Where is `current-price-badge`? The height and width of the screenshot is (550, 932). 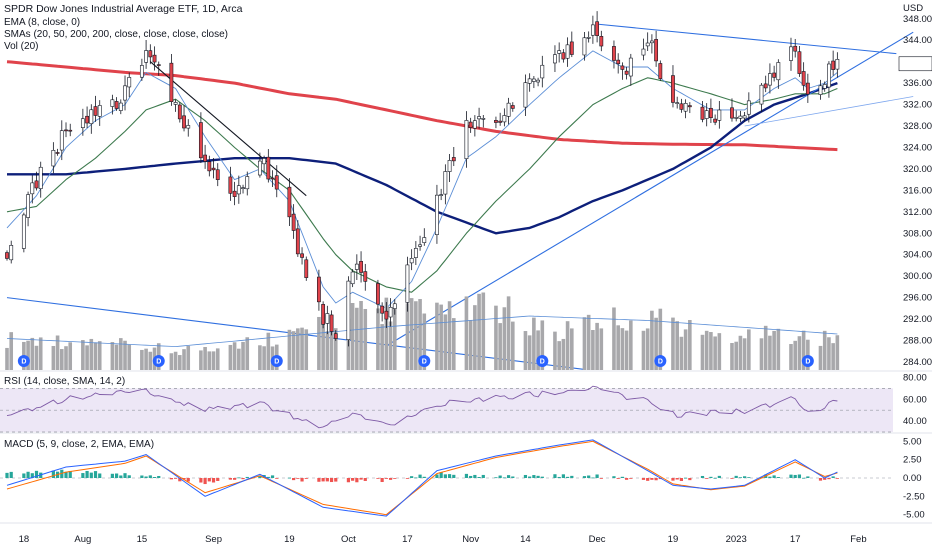
current-price-badge is located at coordinates (915, 64).